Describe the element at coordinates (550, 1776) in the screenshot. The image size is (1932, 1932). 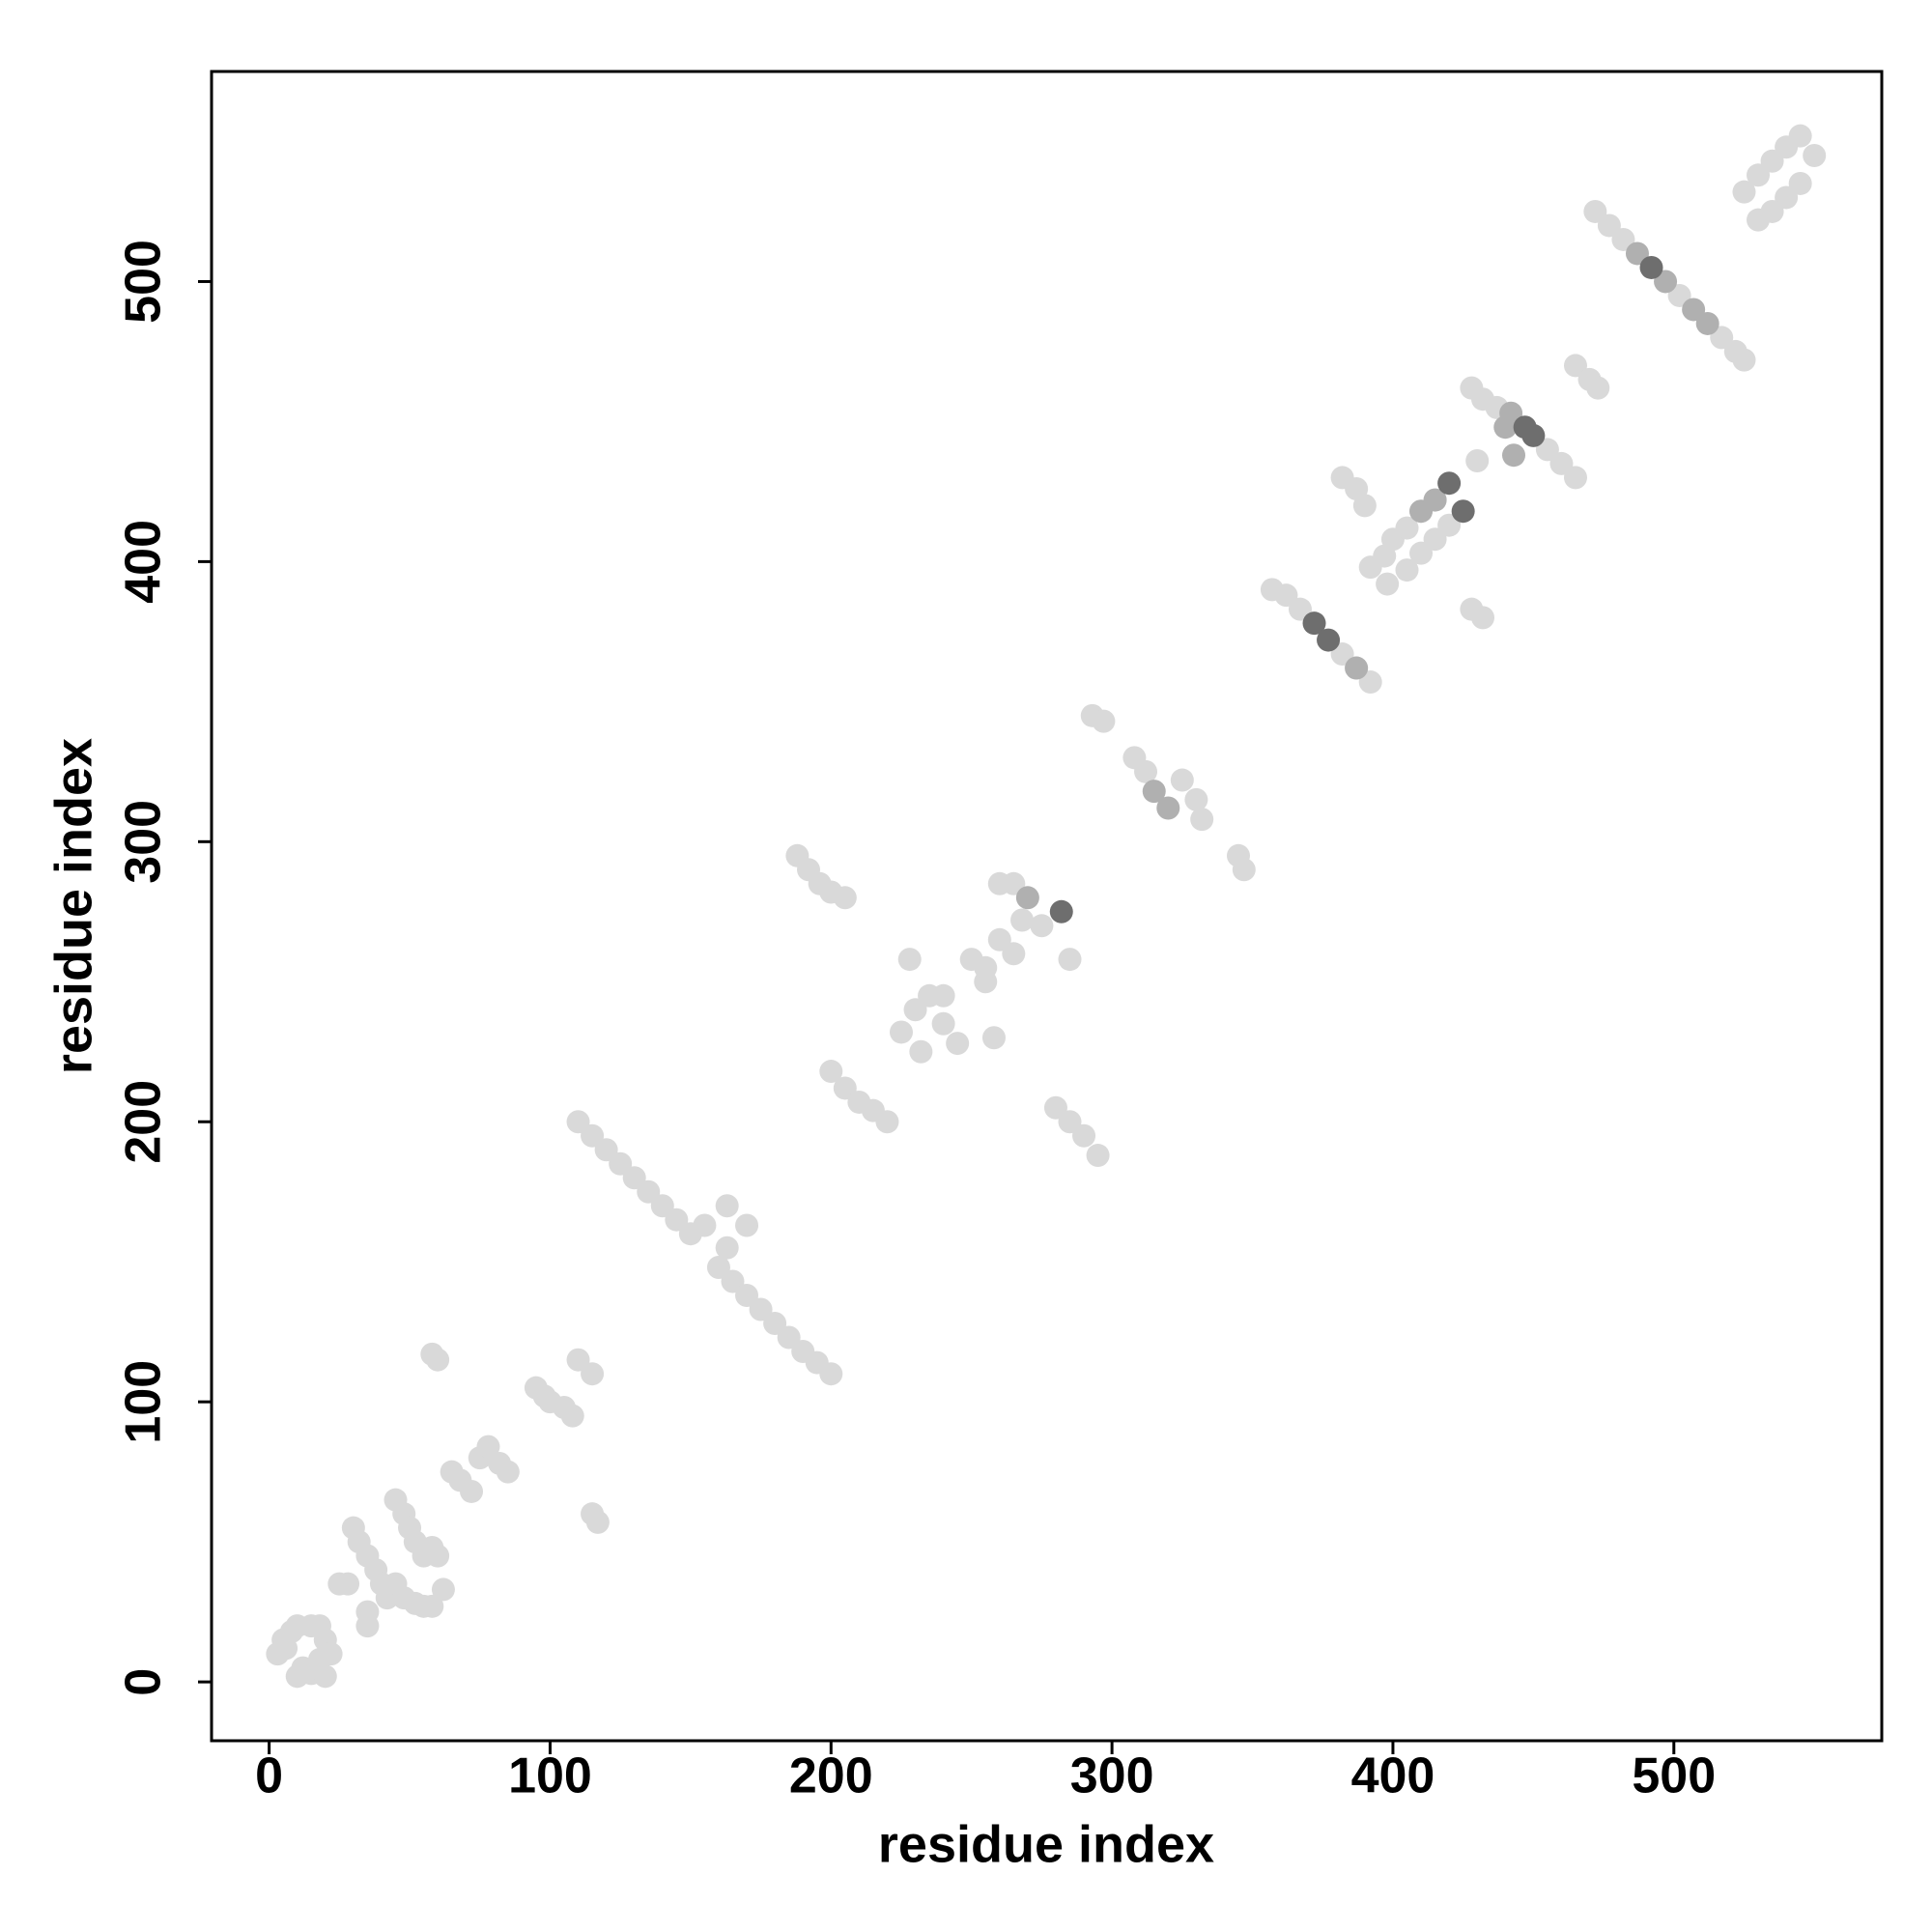
I see `x-tick-label: 100` at that location.